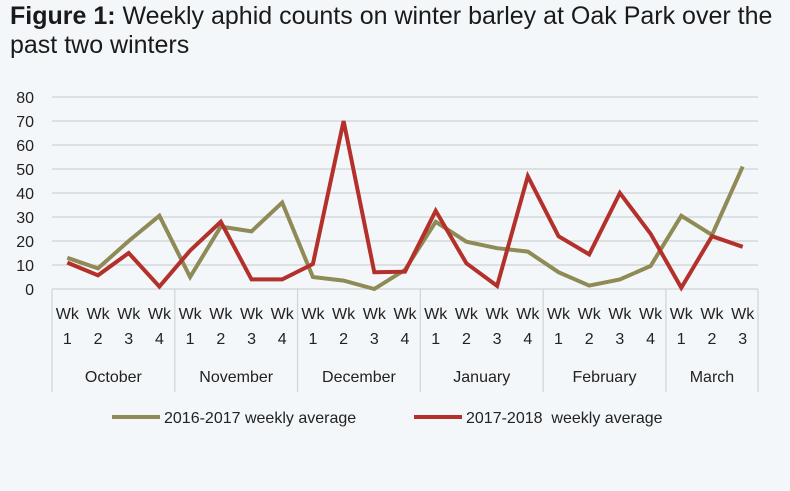  I want to click on x-group-label: January, so click(481, 377).